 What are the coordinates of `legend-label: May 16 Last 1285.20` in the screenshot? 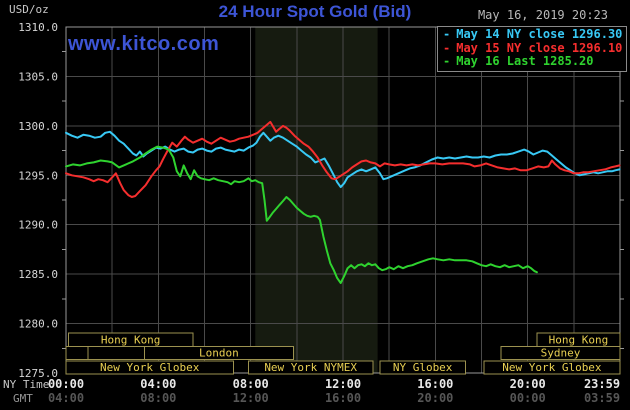 It's located at (525, 61).